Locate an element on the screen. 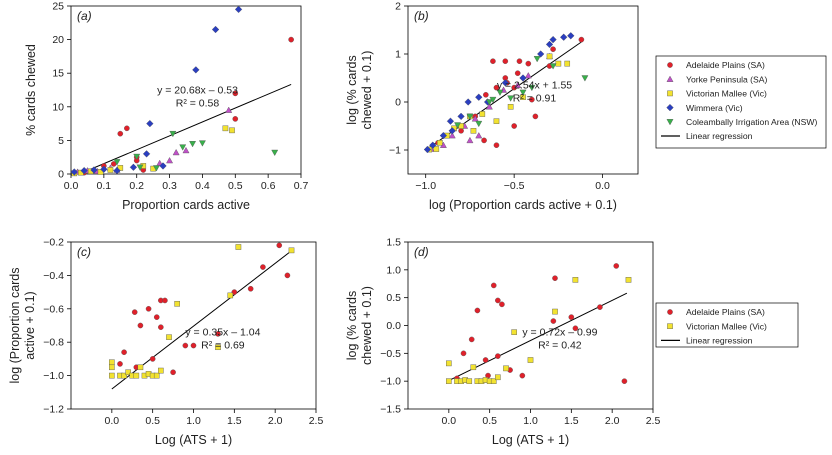 Image resolution: width=832 pixels, height=455 pixels. y-tick-label: 10 is located at coordinates (58, 107).